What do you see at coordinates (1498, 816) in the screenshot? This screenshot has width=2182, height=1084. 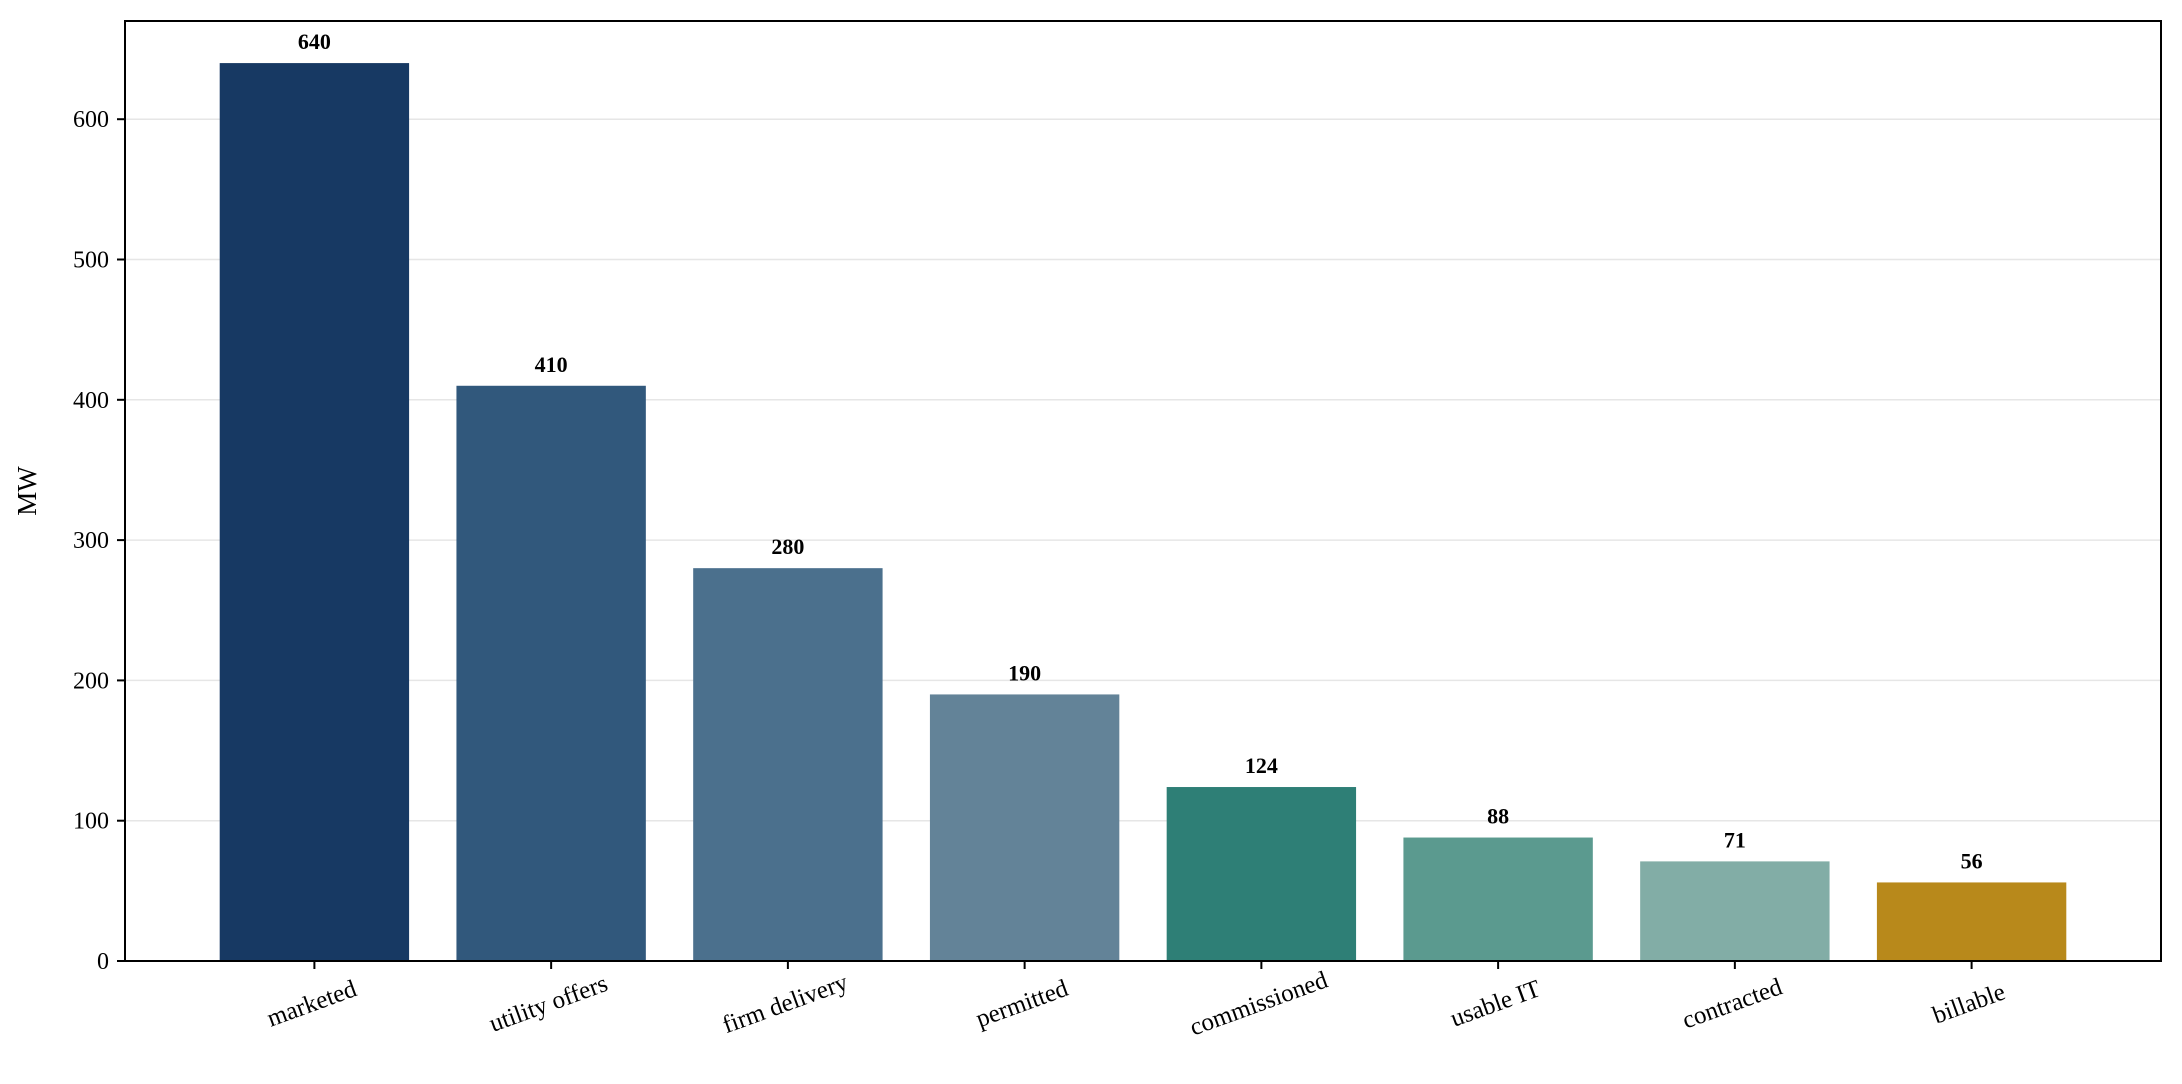 I see `data-label-usable-IT: 88` at bounding box center [1498, 816].